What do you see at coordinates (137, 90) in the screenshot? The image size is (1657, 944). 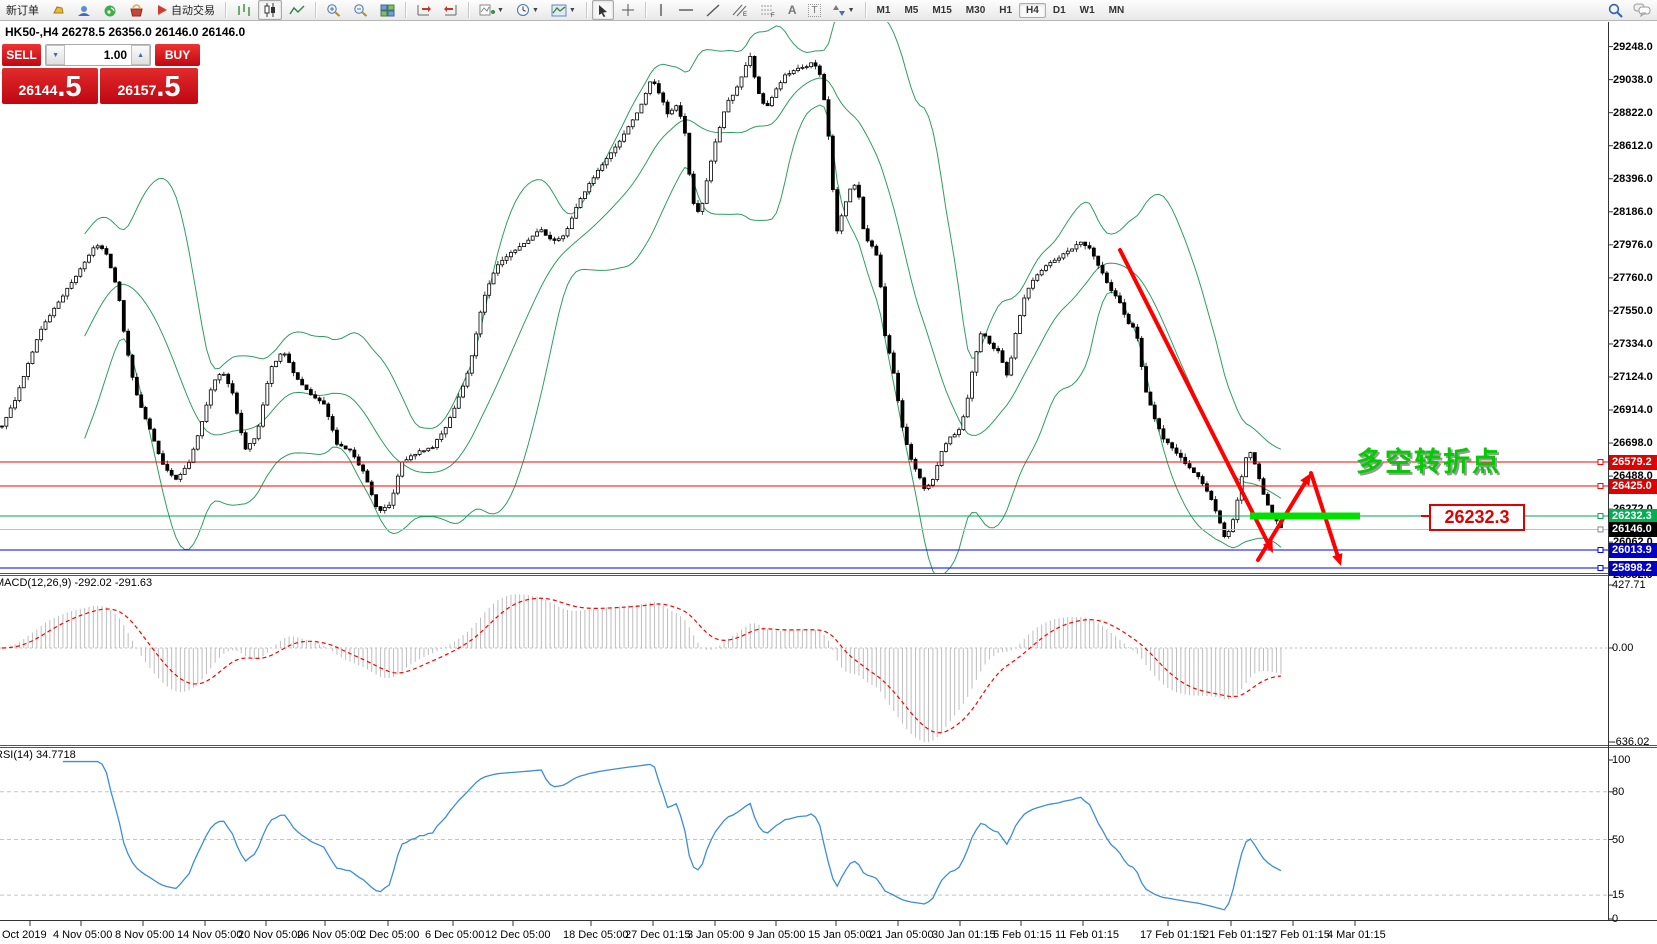 I see `buy-price-main: 26157` at bounding box center [137, 90].